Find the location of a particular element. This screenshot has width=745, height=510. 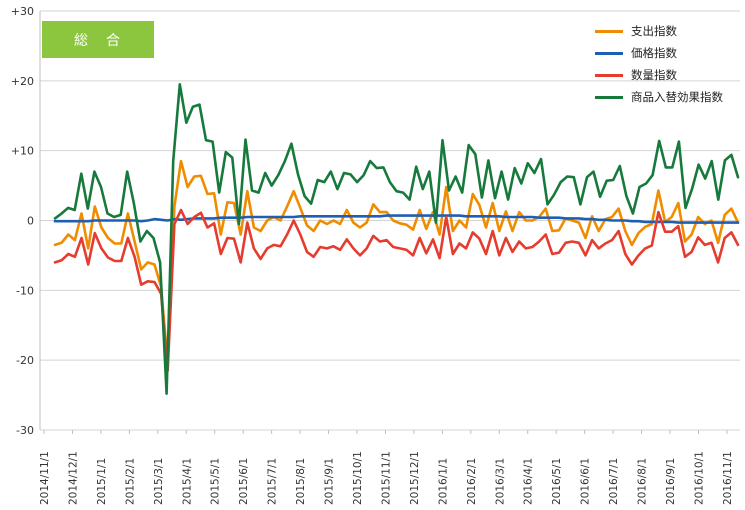

y-tick-label: +30 is located at coordinates (22, 11).